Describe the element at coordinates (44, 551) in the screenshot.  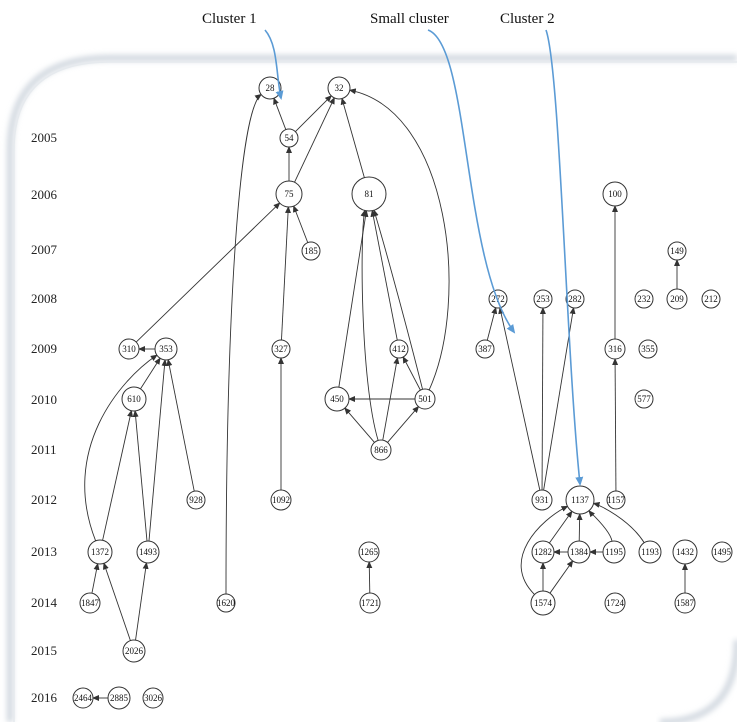
I see `year-label-2013: 2013` at that location.